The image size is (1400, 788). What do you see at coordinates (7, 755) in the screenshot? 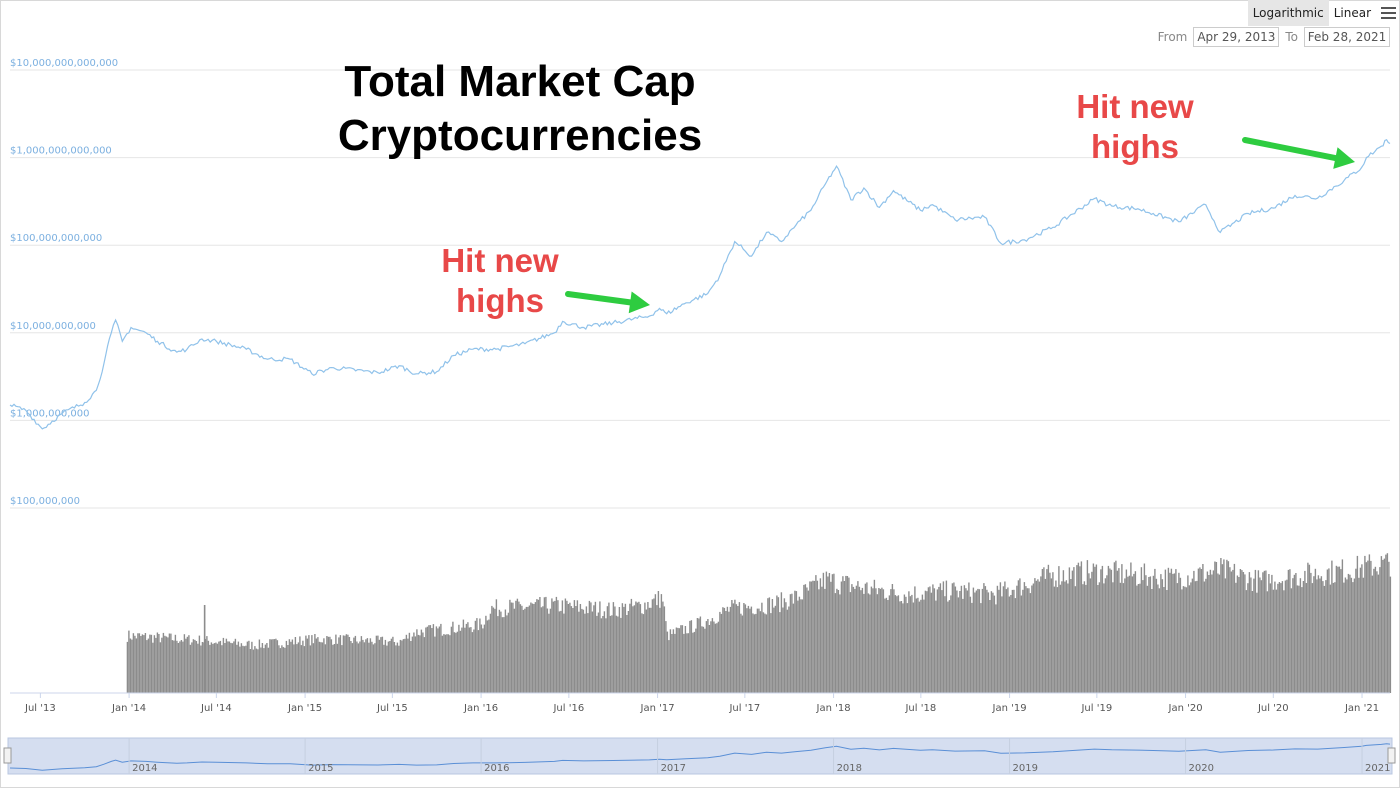
I see `navigator-left-handle` at bounding box center [7, 755].